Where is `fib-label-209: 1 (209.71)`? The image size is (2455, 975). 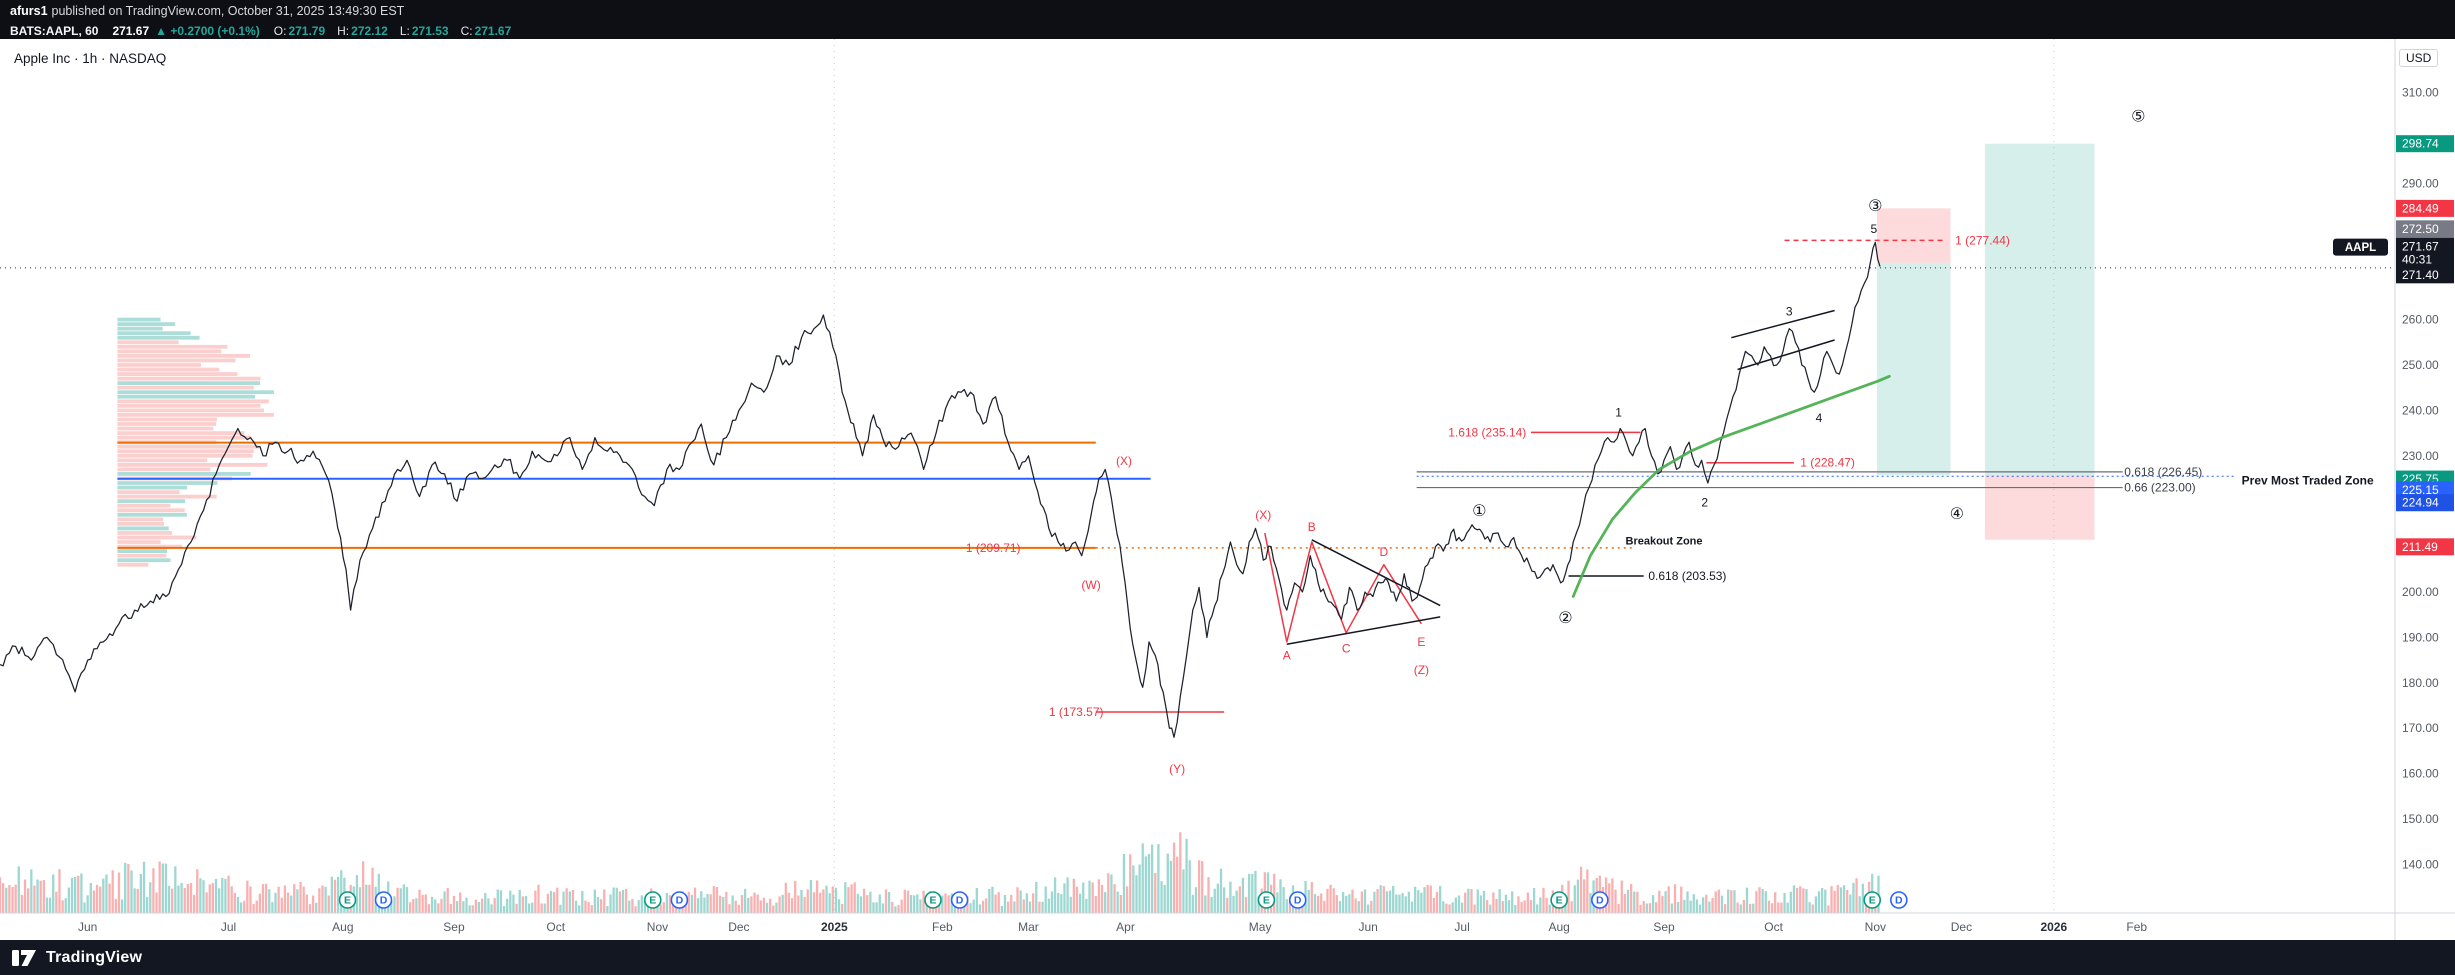
fib-label-209: 1 (209.71) is located at coordinates (993, 548).